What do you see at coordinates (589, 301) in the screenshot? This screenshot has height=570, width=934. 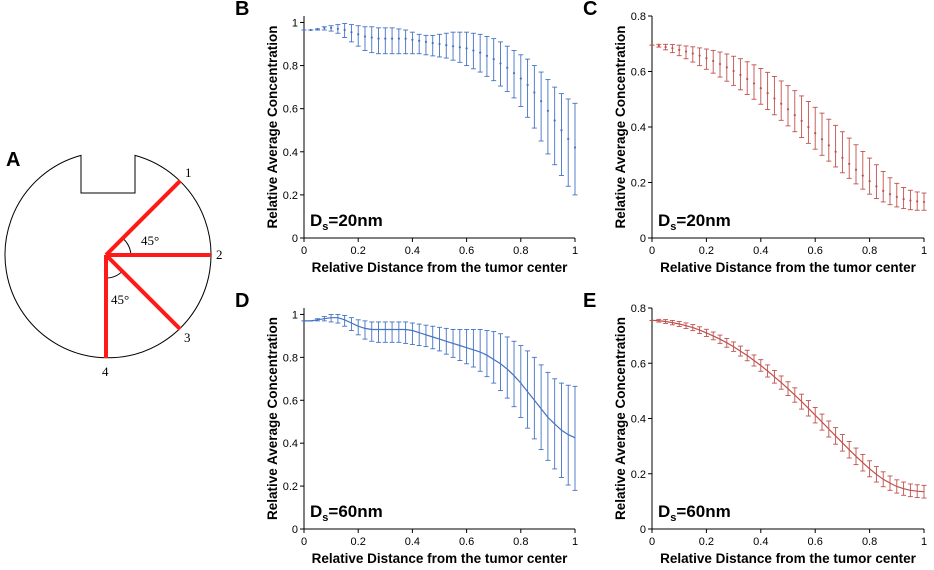 I see `panel-letter: E` at bounding box center [589, 301].